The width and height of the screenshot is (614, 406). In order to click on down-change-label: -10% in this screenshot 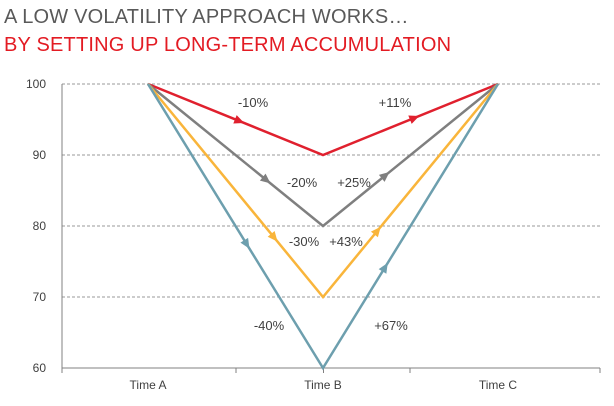, I will do `click(253, 102)`.